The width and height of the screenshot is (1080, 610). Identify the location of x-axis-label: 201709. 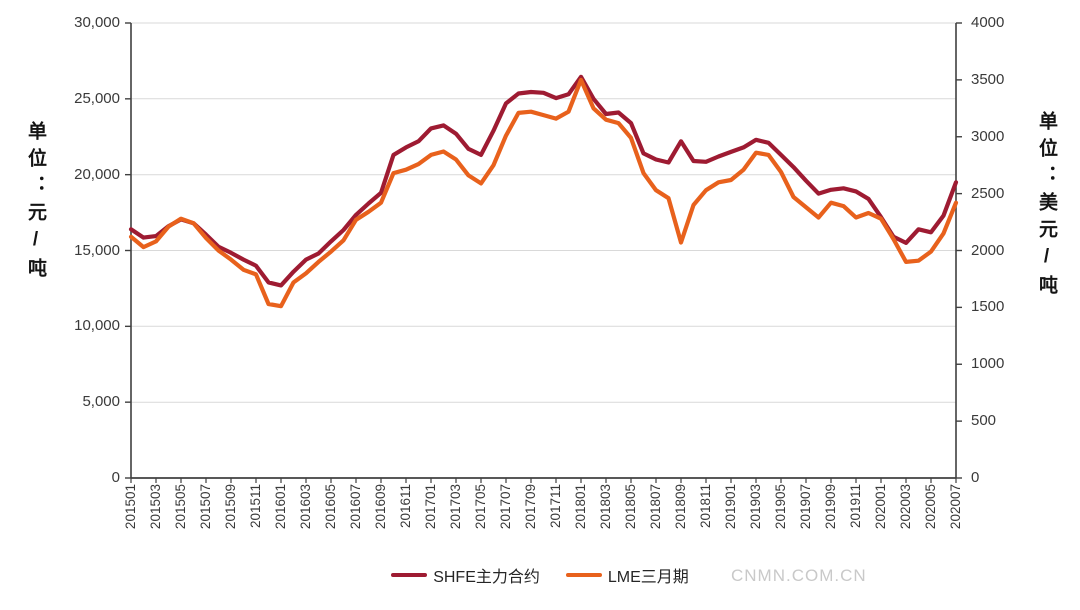
(530, 507).